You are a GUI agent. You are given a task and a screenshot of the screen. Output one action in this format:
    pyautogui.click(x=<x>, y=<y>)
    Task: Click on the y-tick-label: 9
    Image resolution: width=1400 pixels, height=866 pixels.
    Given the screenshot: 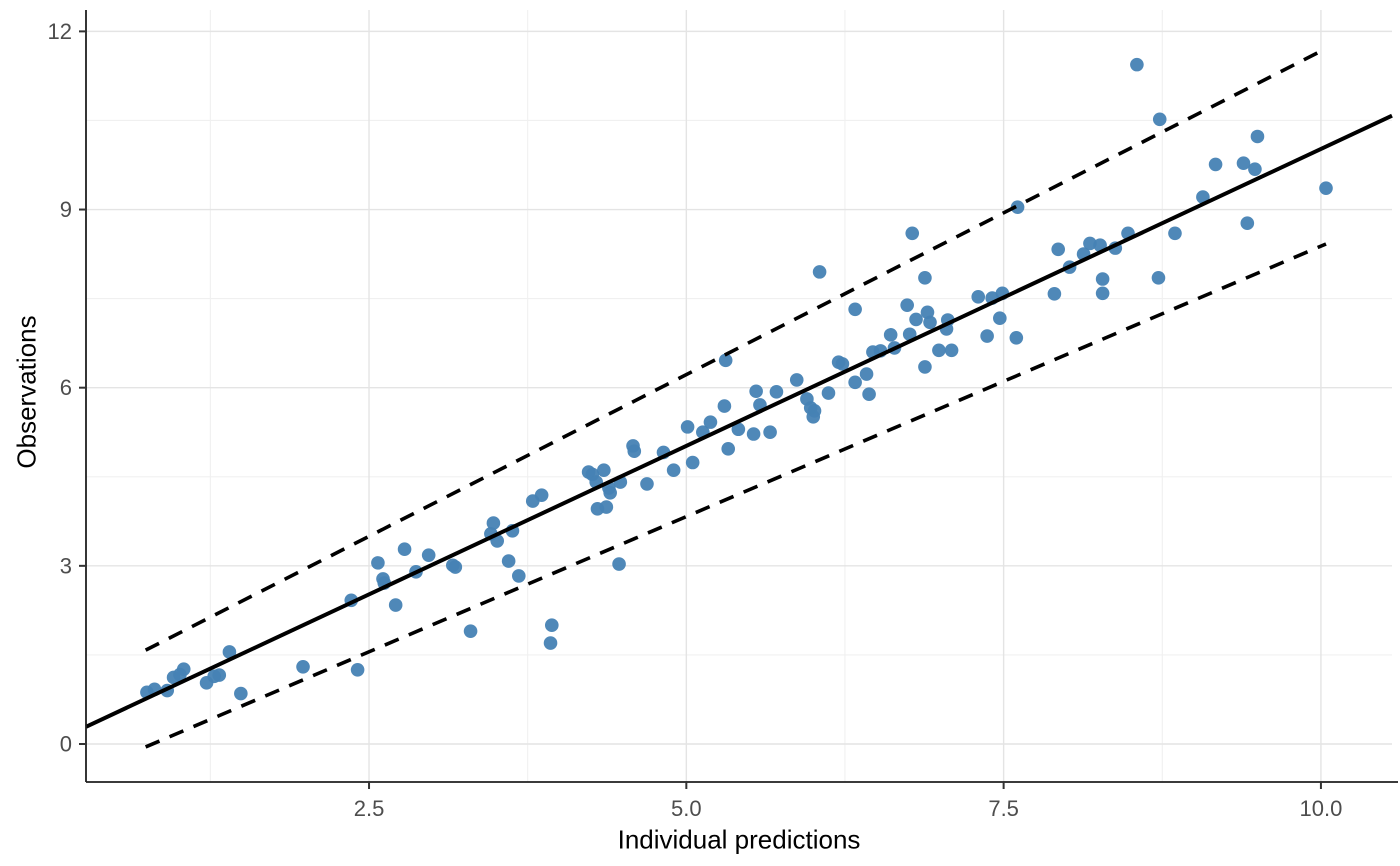 What is the action you would take?
    pyautogui.click(x=66, y=209)
    